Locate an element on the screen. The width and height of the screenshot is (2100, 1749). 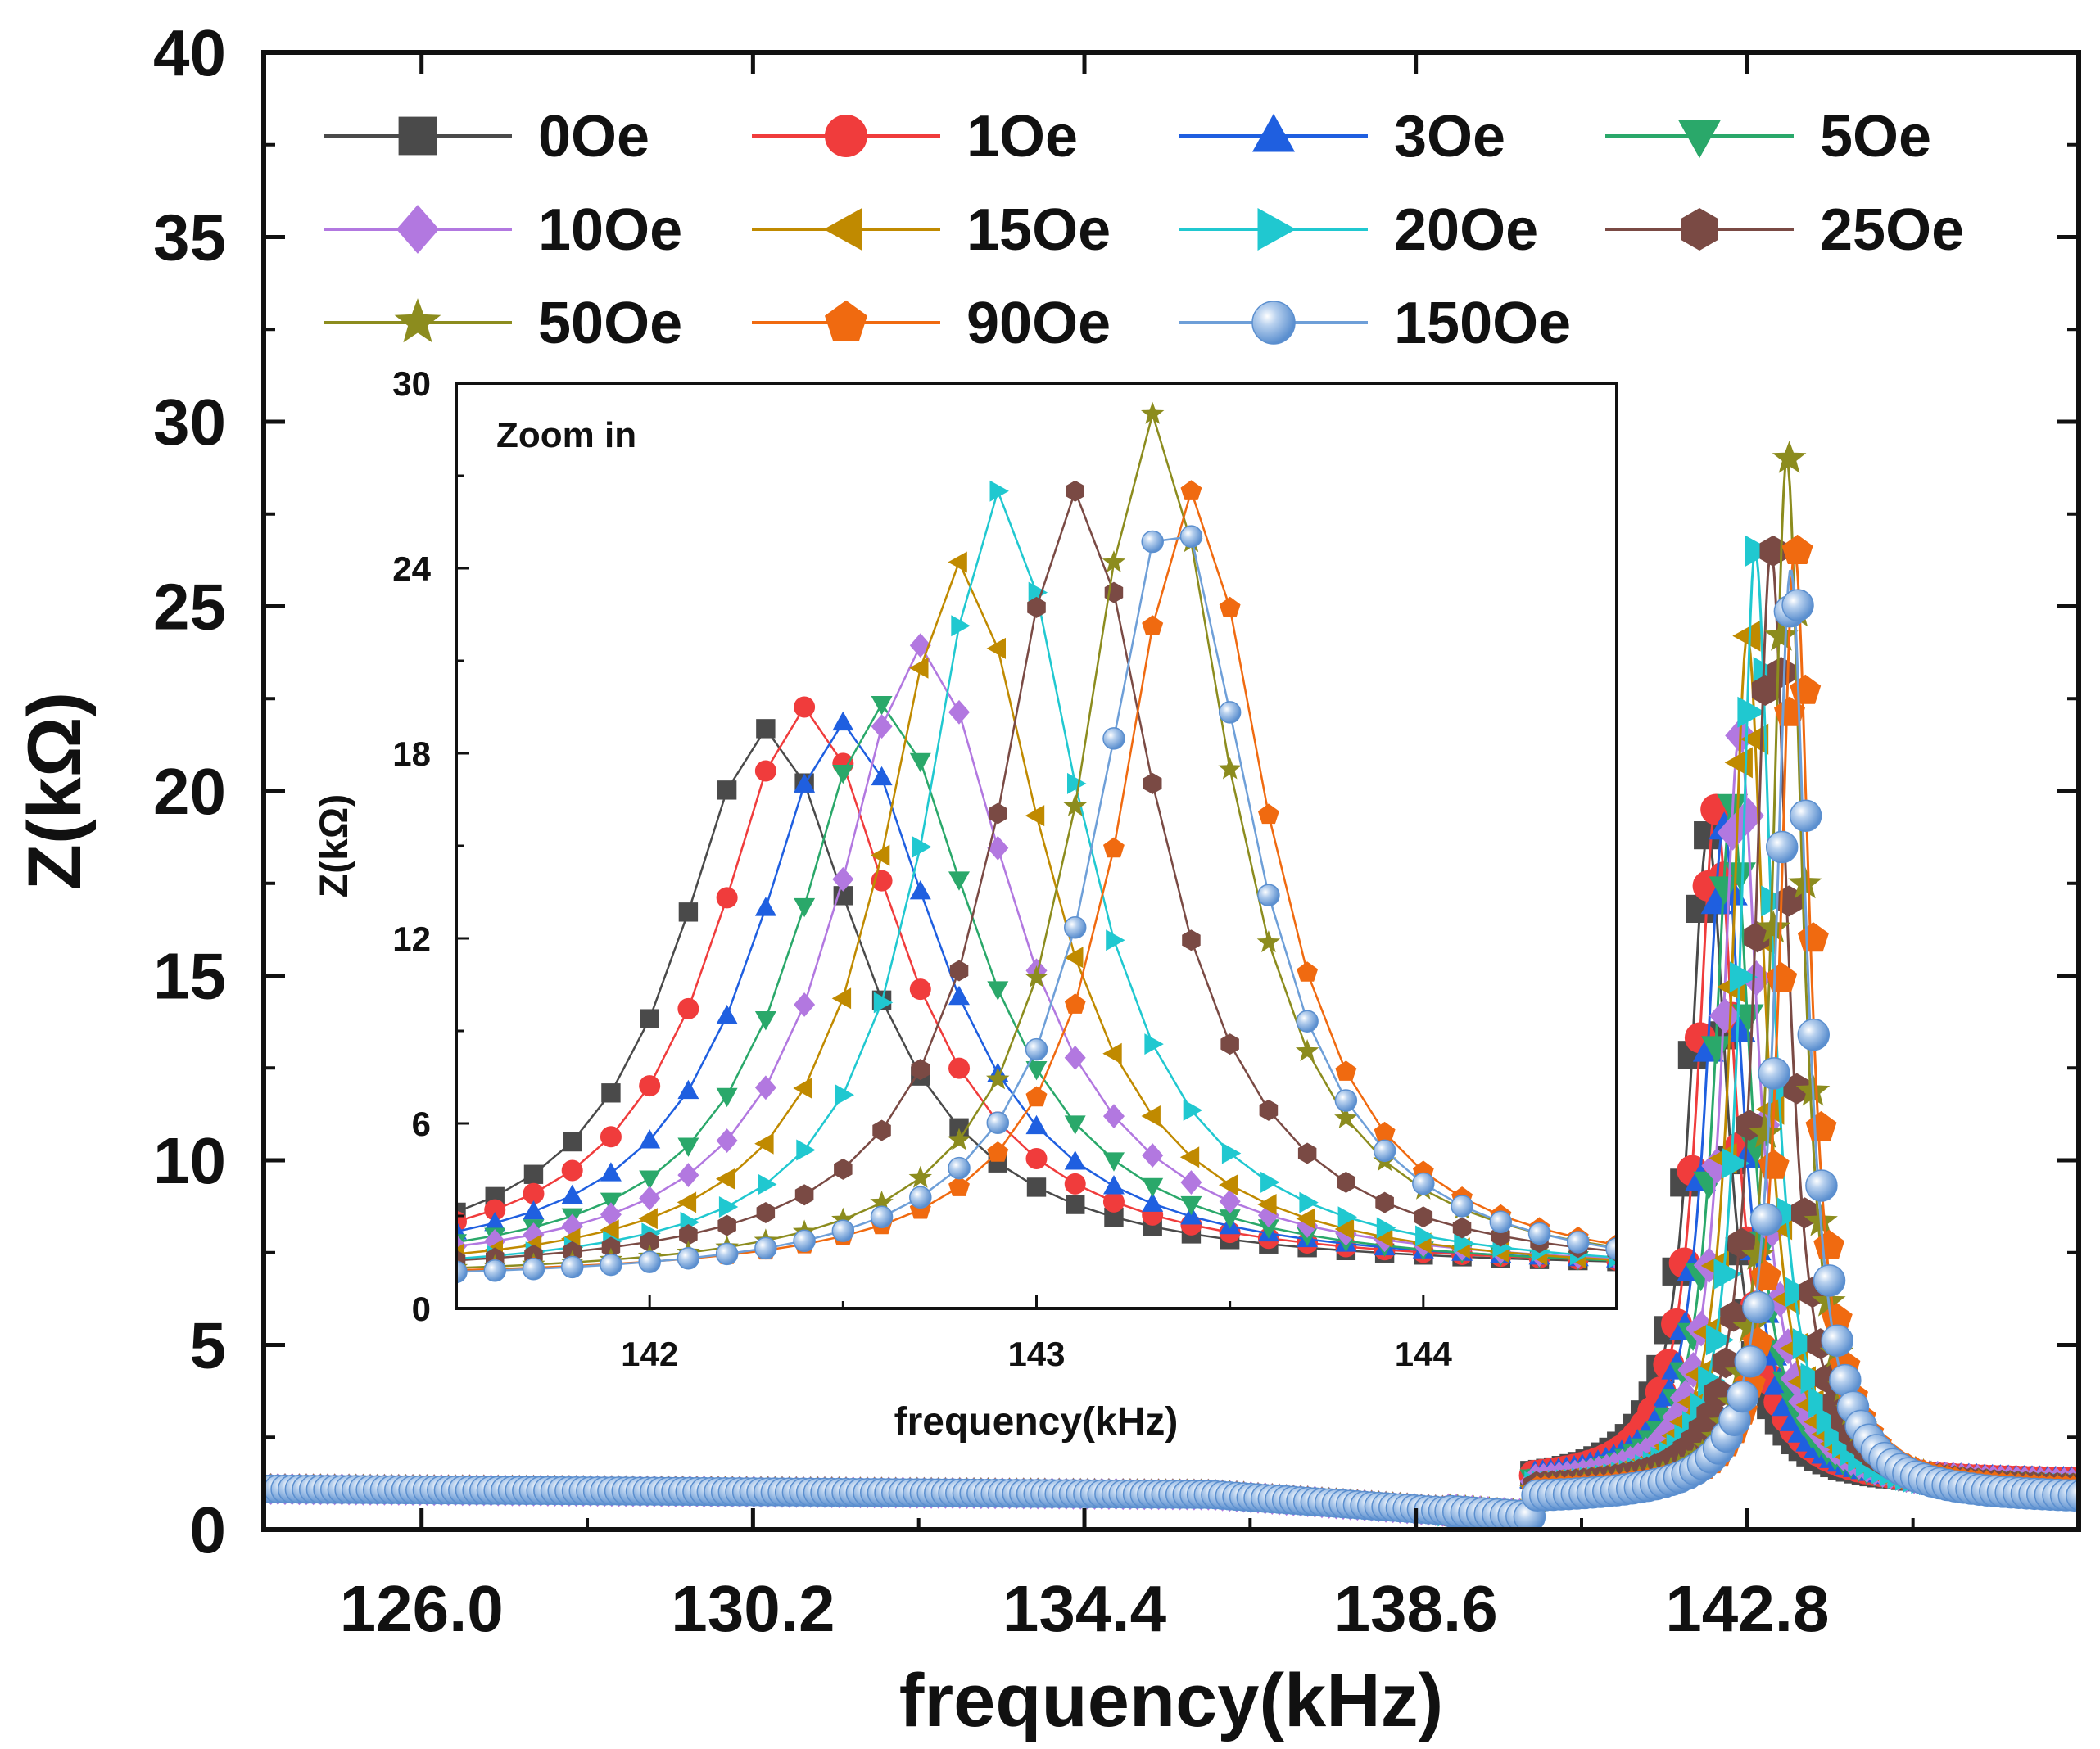
main-y-tick-label: 5 is located at coordinates (208, 1345).